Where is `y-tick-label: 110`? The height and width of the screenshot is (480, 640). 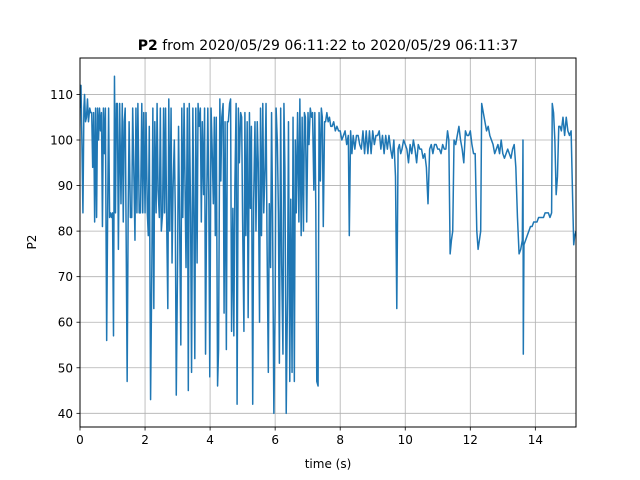
y-tick-label: 110 is located at coordinates (61, 95).